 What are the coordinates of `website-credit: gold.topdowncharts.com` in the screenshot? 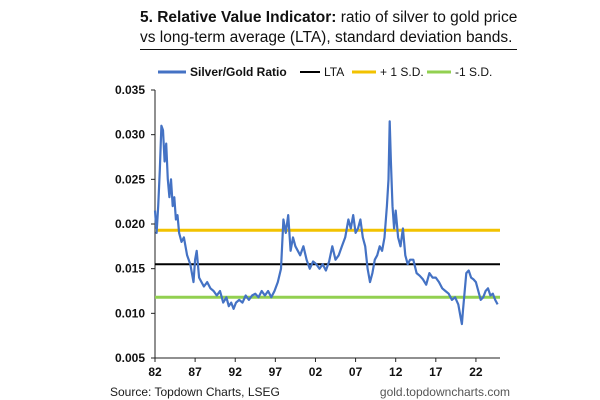 It's located at (444, 392).